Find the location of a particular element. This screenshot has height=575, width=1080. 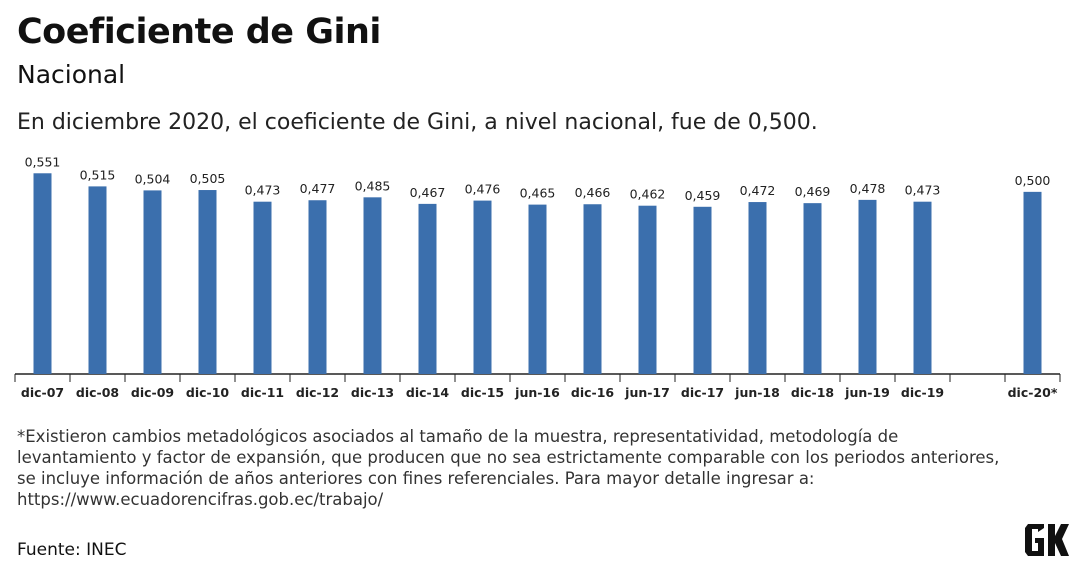

bar-value-label: 0,477 is located at coordinates (318, 188).